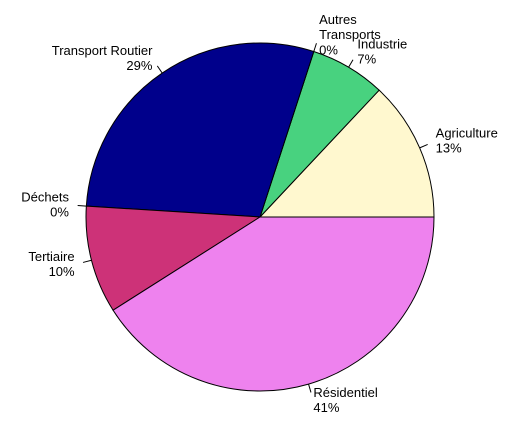 The image size is (510, 423). Describe the element at coordinates (102, 50) in the screenshot. I see `slice-label: Transport Routier` at that location.